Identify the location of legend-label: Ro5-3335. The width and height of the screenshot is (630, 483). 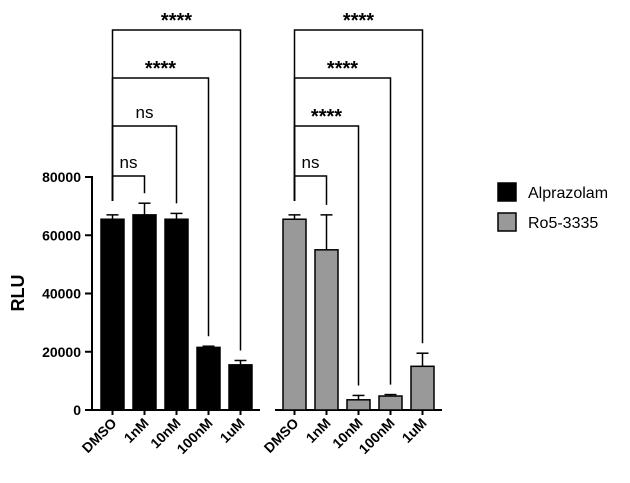
(563, 223).